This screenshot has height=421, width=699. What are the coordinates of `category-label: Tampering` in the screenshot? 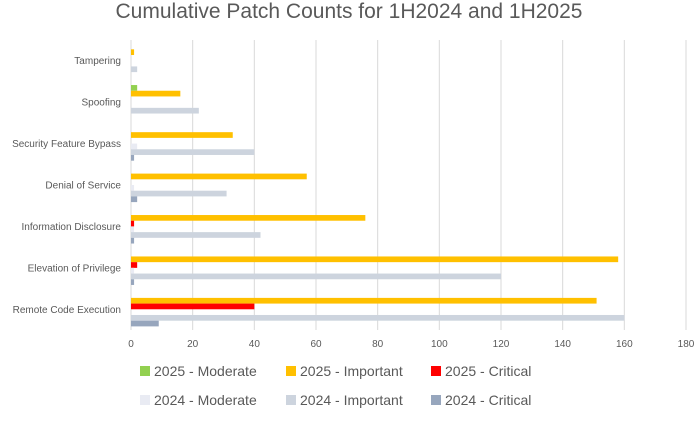 It's located at (97, 61).